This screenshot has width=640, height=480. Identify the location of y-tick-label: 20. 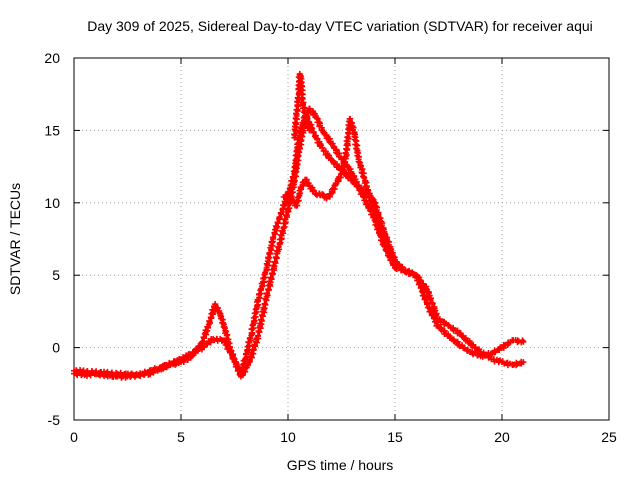
(52, 58).